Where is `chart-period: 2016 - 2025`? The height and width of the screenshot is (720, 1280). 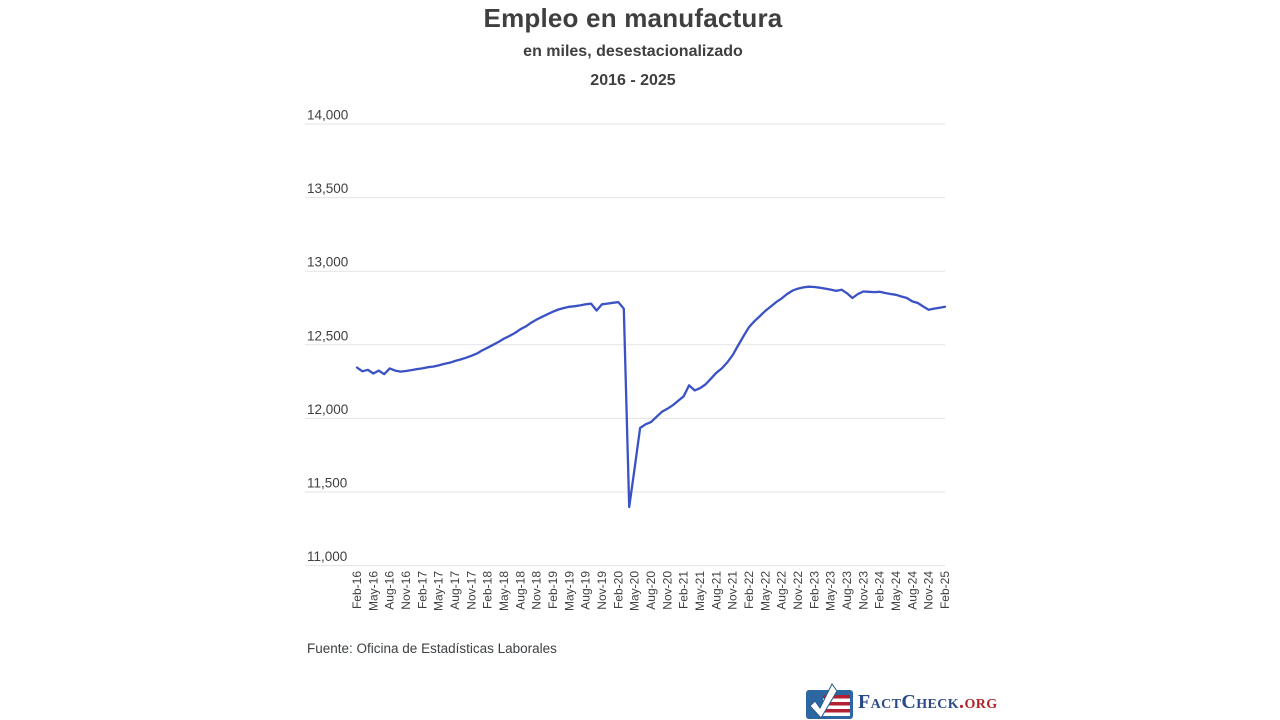
chart-period: 2016 - 2025 is located at coordinates (633, 80).